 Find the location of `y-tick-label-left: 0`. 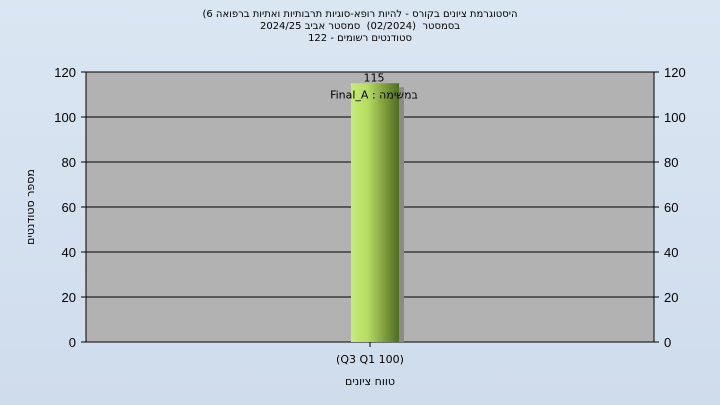

y-tick-label-left: 0 is located at coordinates (72, 342).